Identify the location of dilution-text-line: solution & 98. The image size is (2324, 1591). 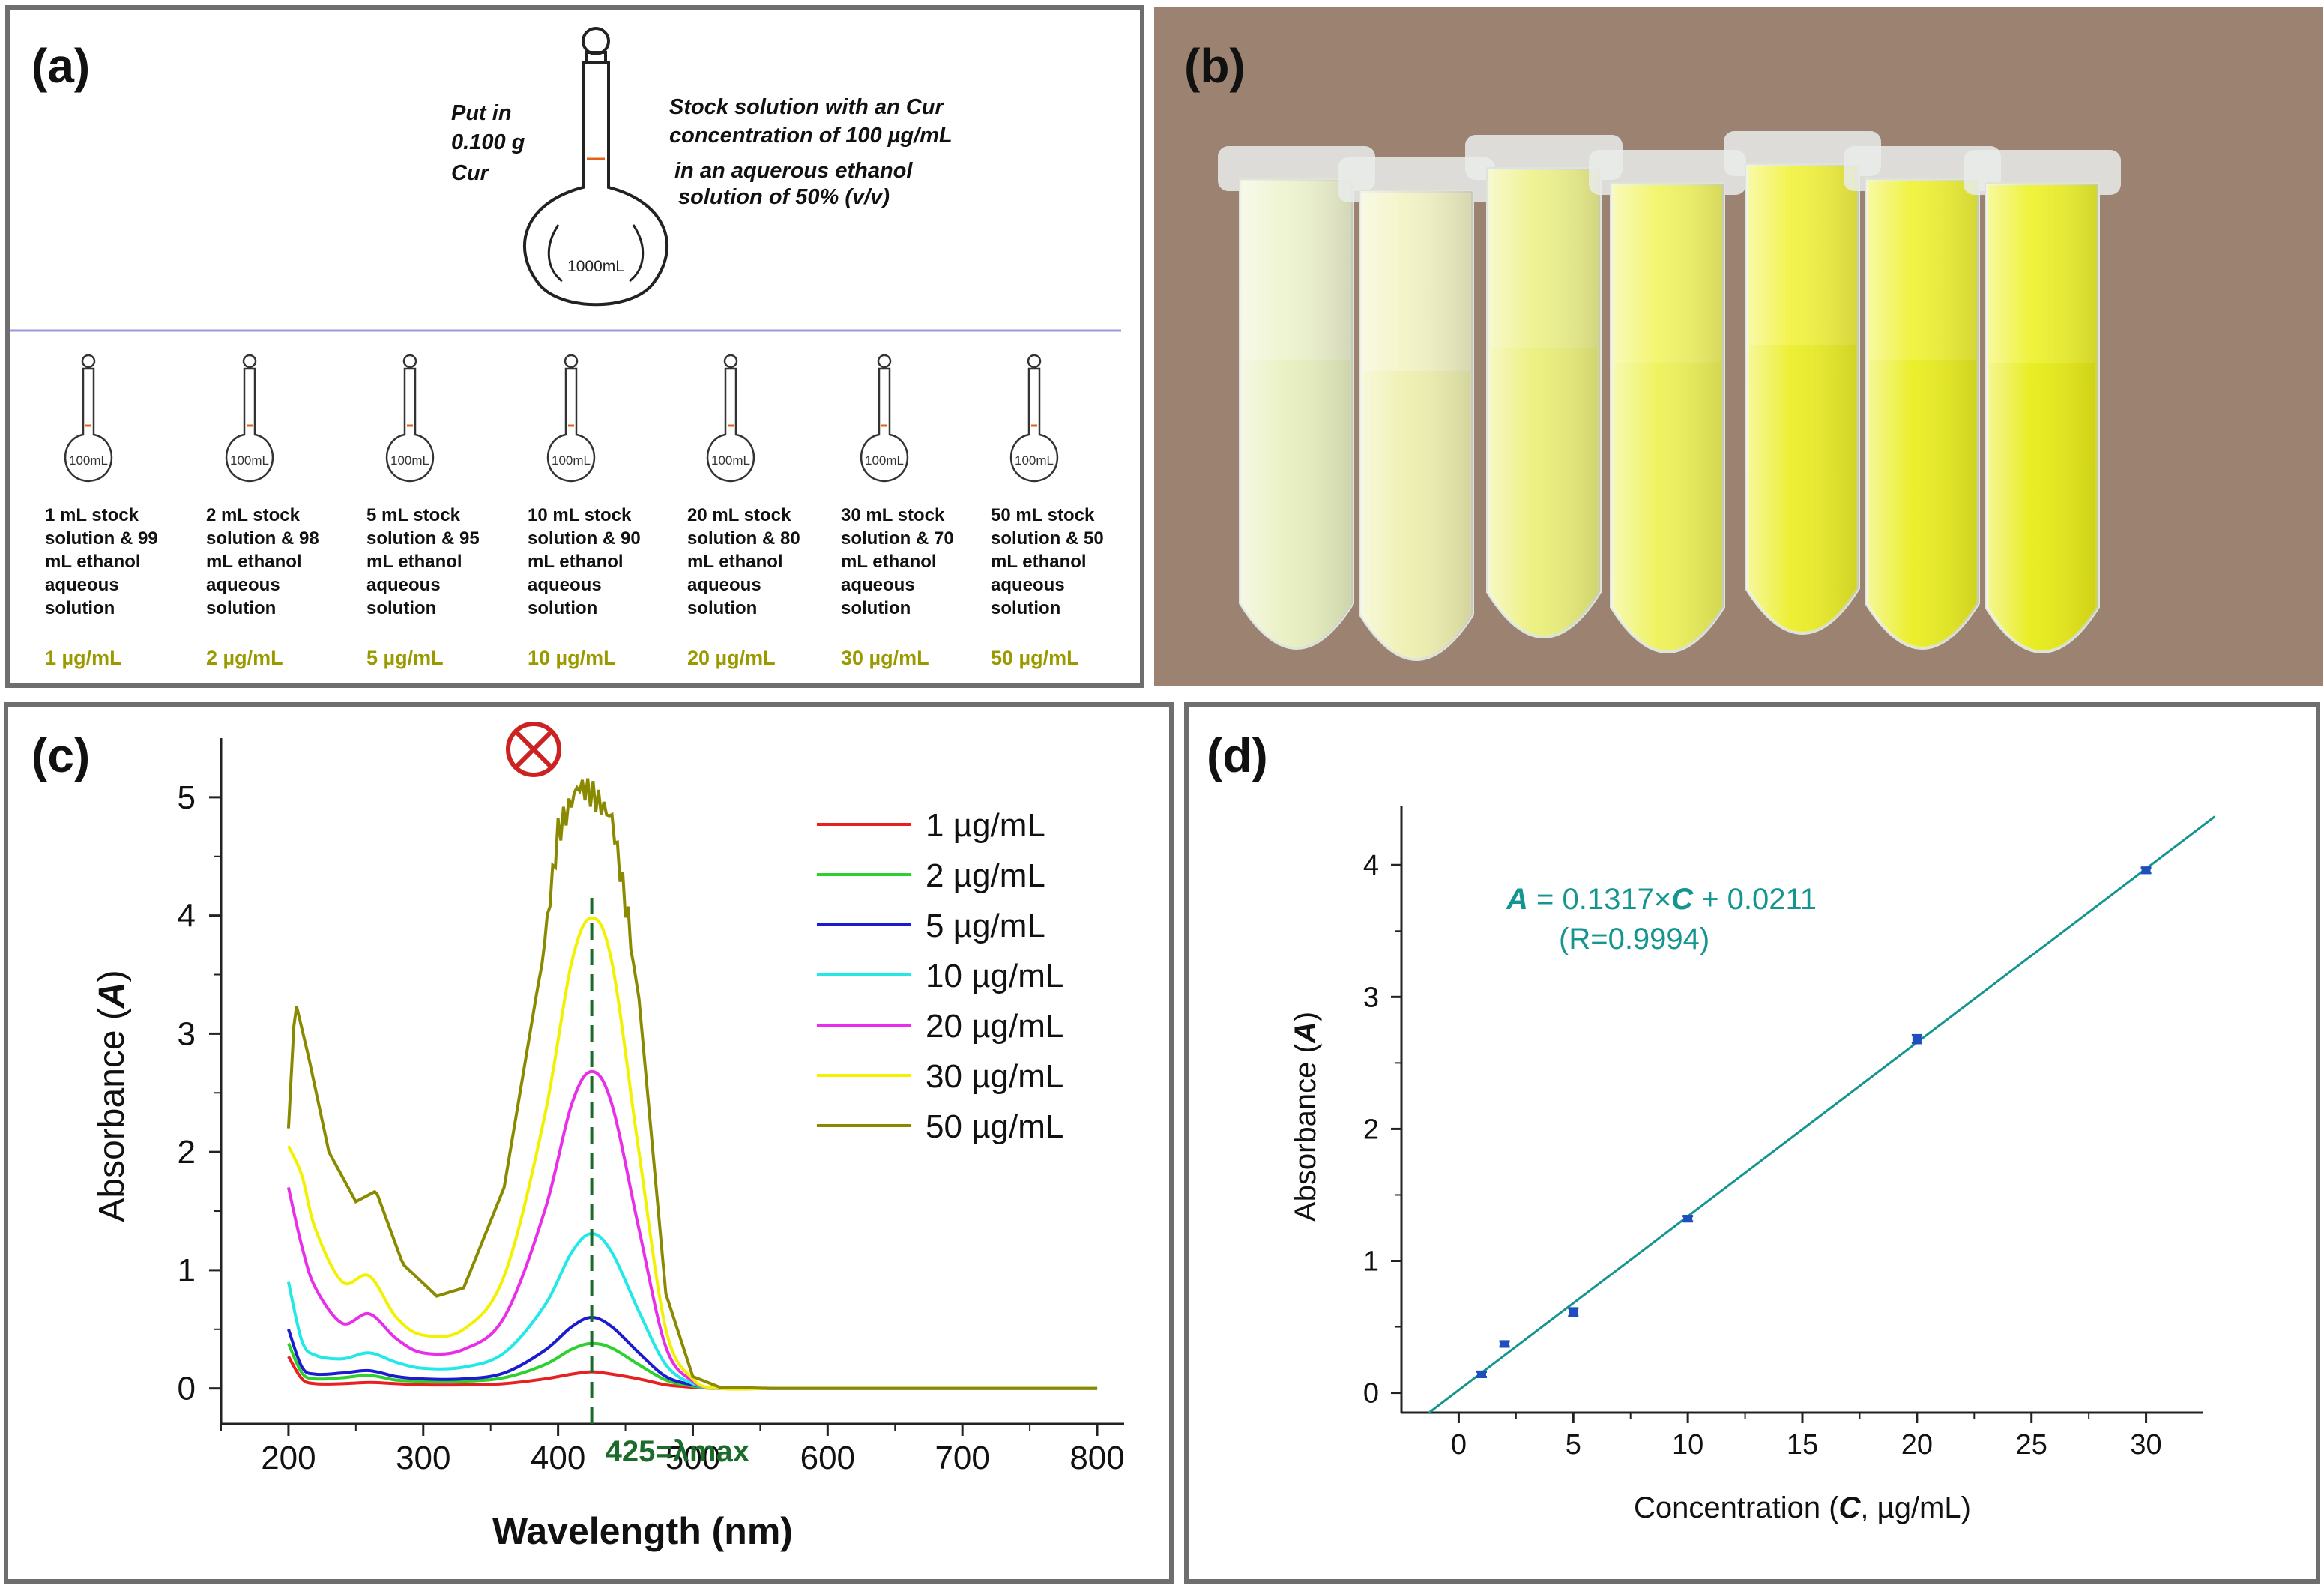
(262, 538).